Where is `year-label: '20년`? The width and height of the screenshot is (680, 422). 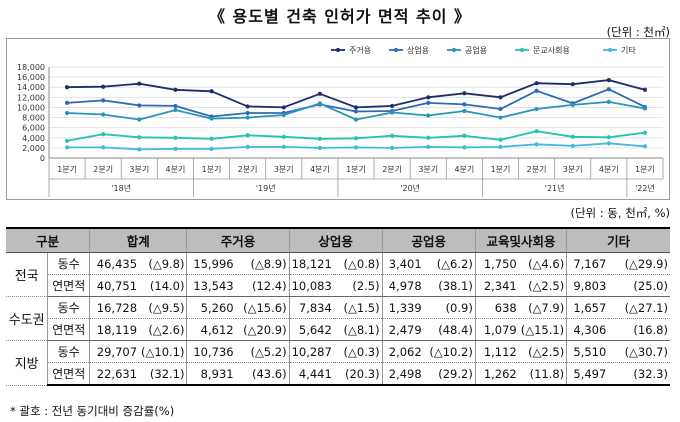 year-label: '20년 is located at coordinates (410, 188).